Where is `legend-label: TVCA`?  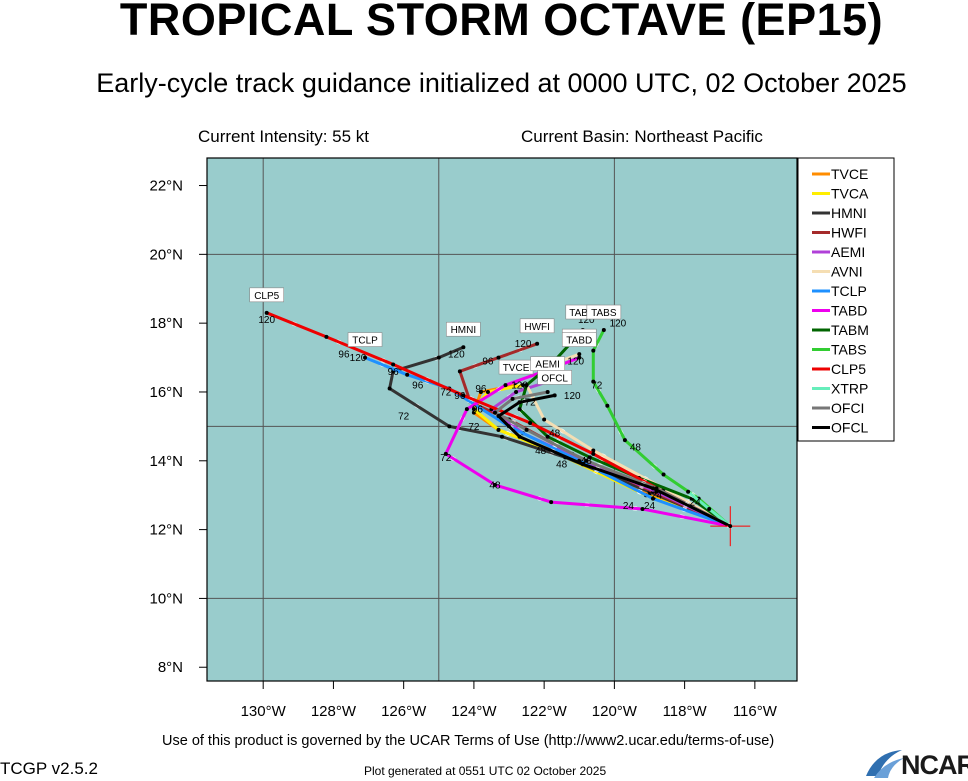 legend-label: TVCA is located at coordinates (850, 194).